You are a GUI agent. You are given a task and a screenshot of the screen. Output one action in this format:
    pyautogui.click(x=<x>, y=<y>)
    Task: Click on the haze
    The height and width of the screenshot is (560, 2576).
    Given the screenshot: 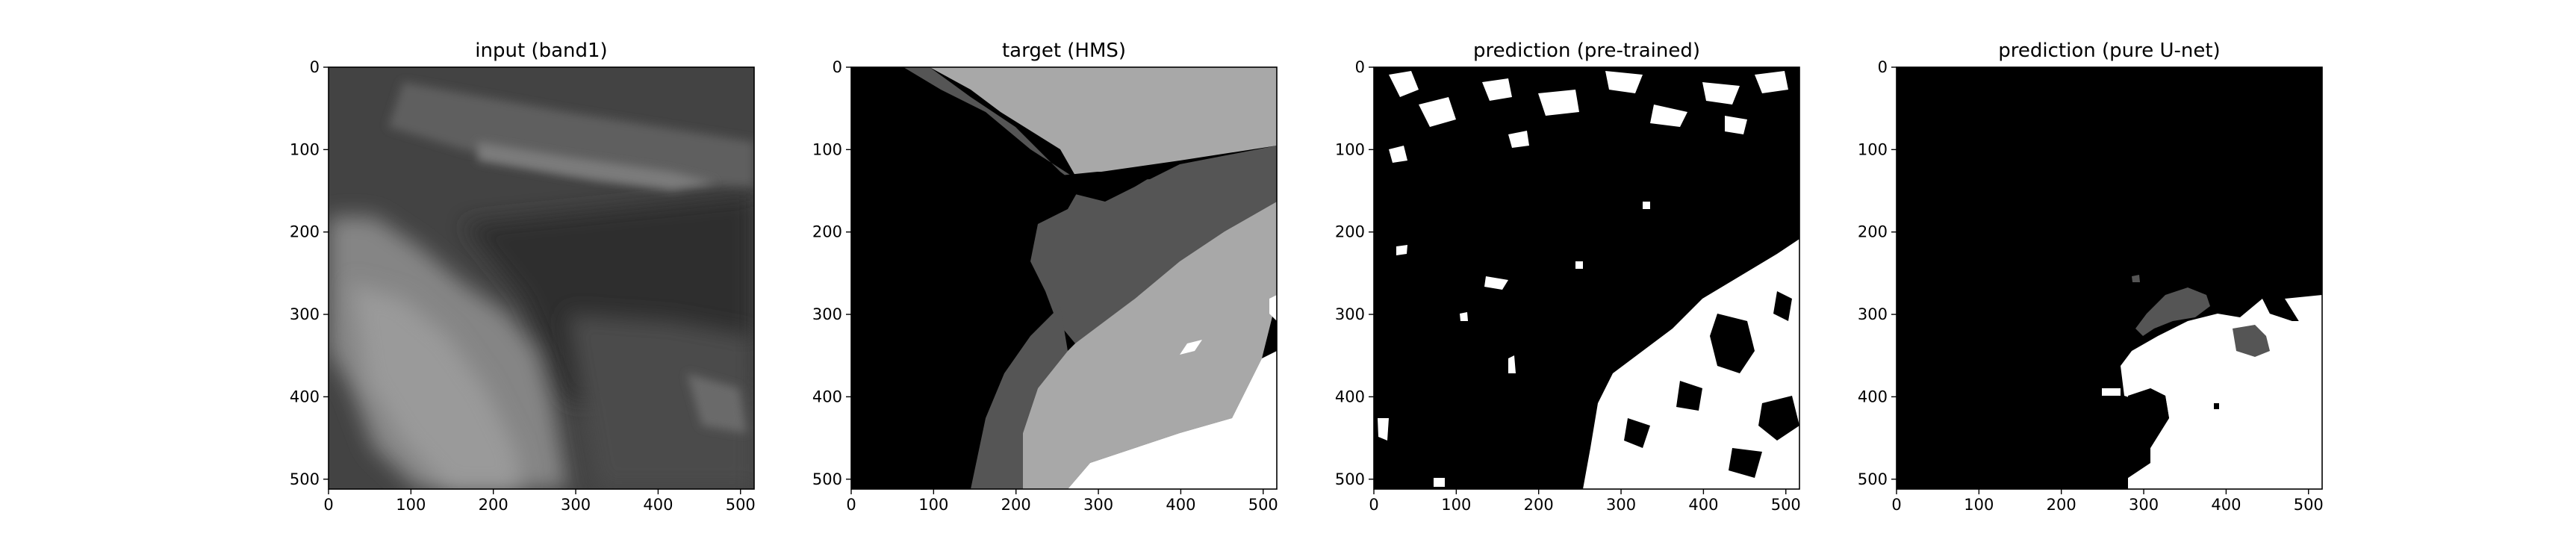 What is the action you would take?
    pyautogui.click(x=660, y=401)
    